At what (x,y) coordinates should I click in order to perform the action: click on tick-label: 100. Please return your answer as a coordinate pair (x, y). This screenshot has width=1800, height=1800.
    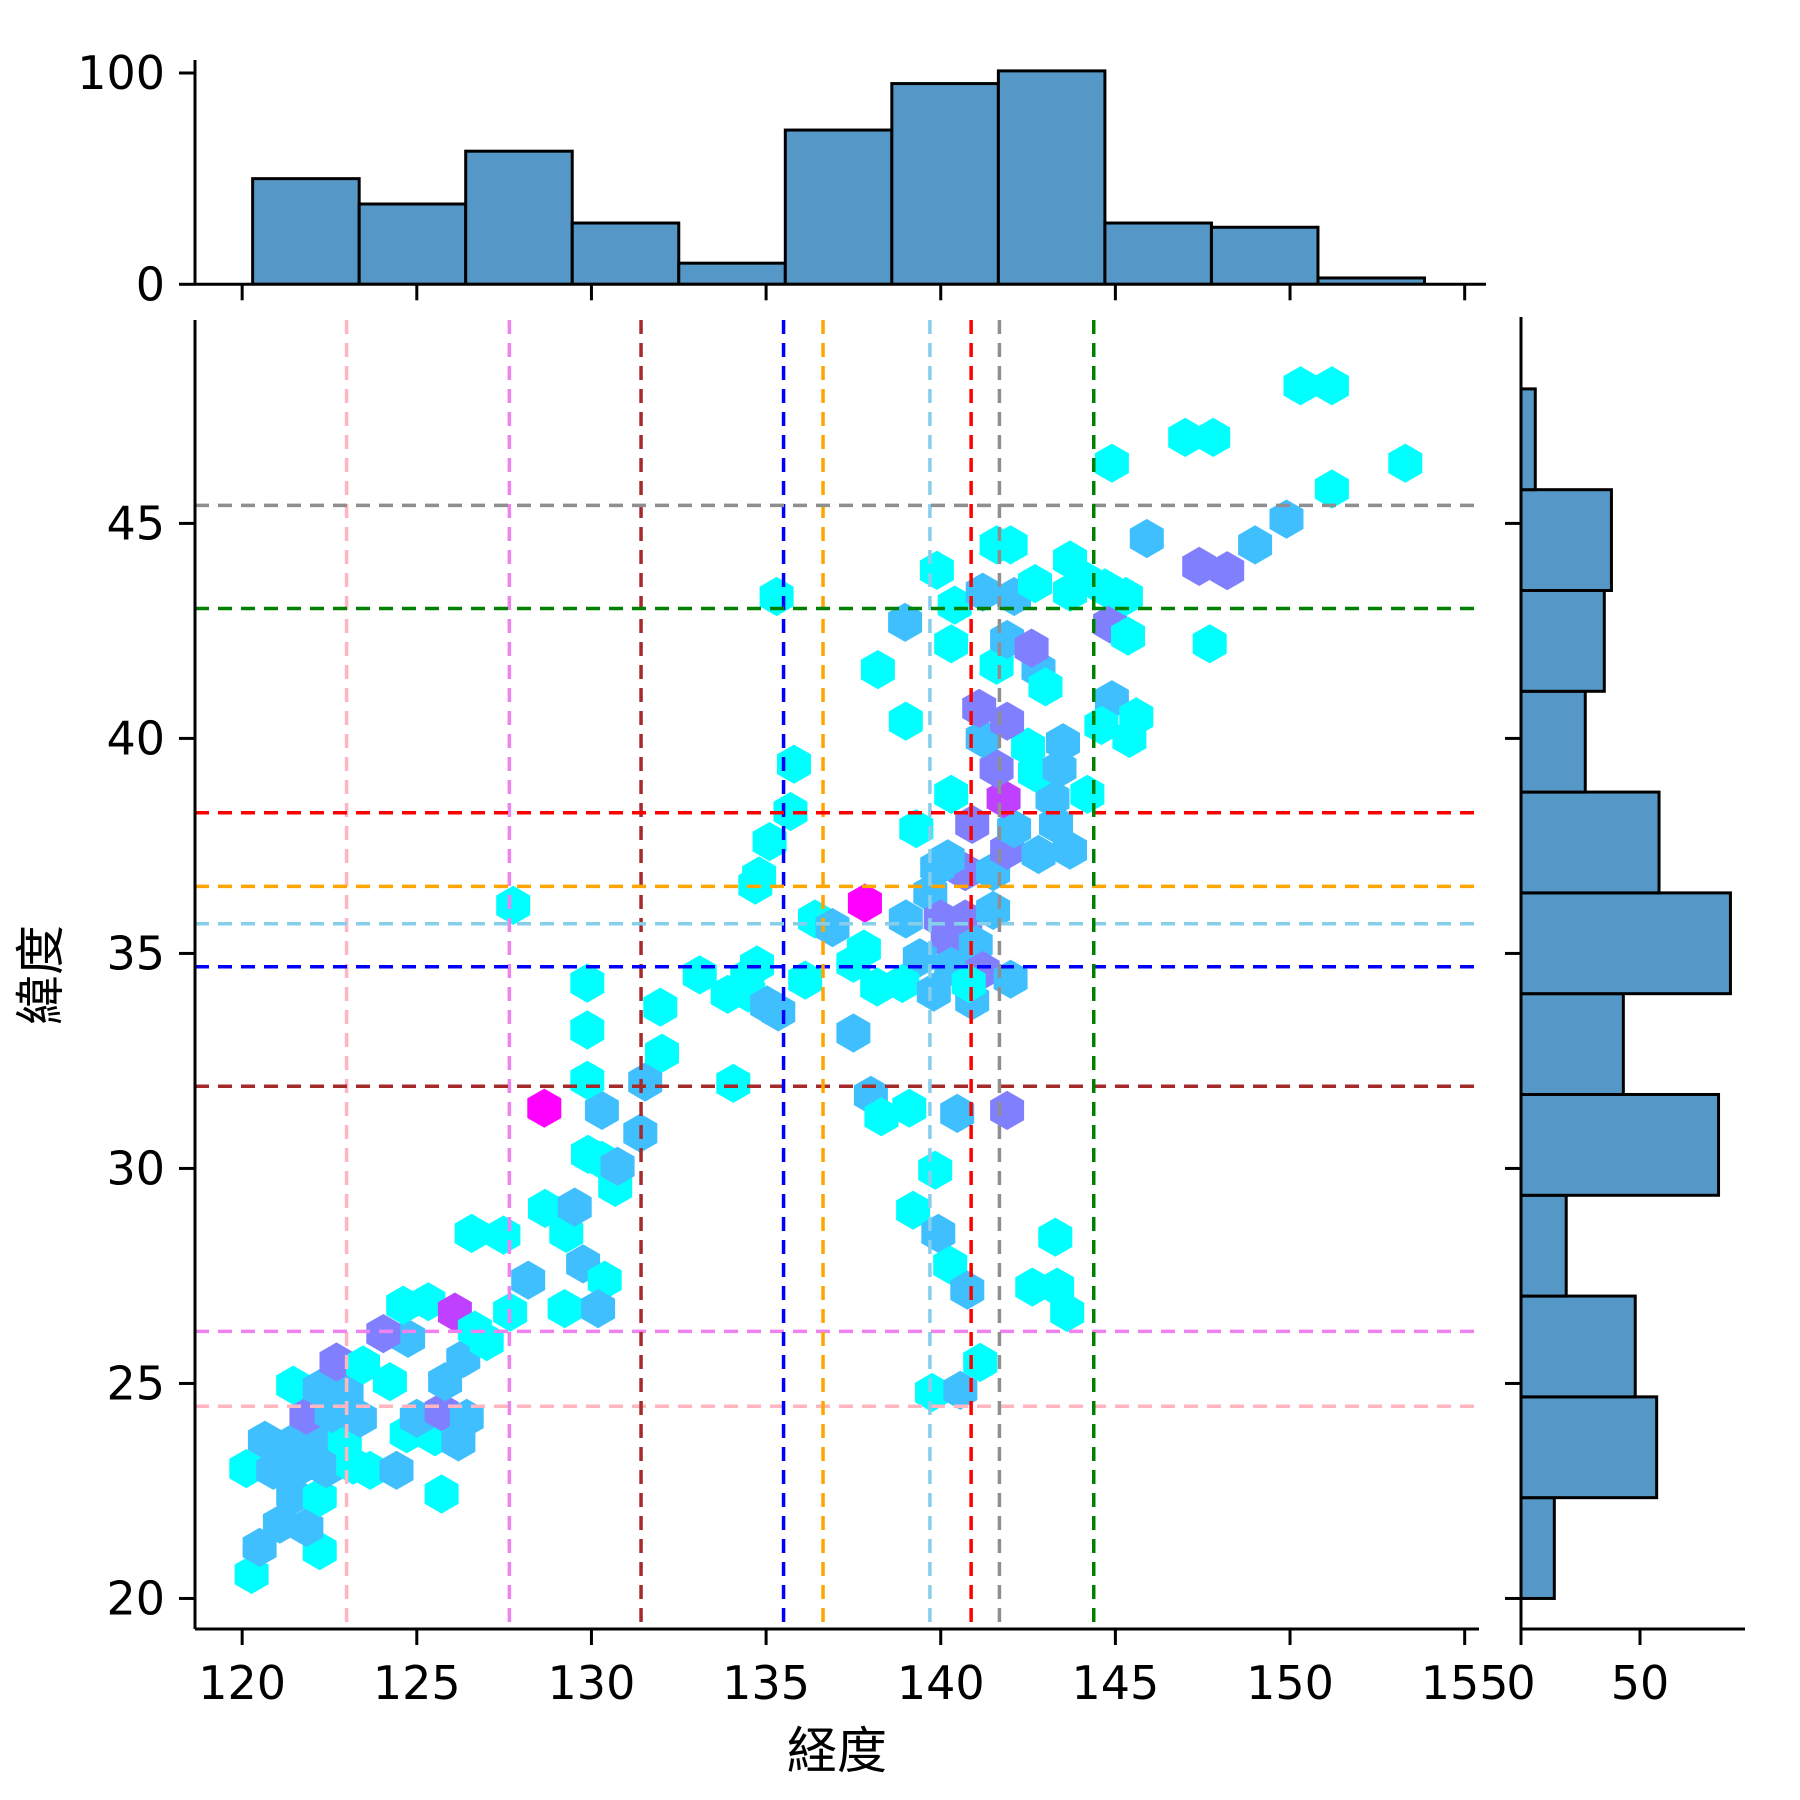
    Looking at the image, I should click on (121, 73).